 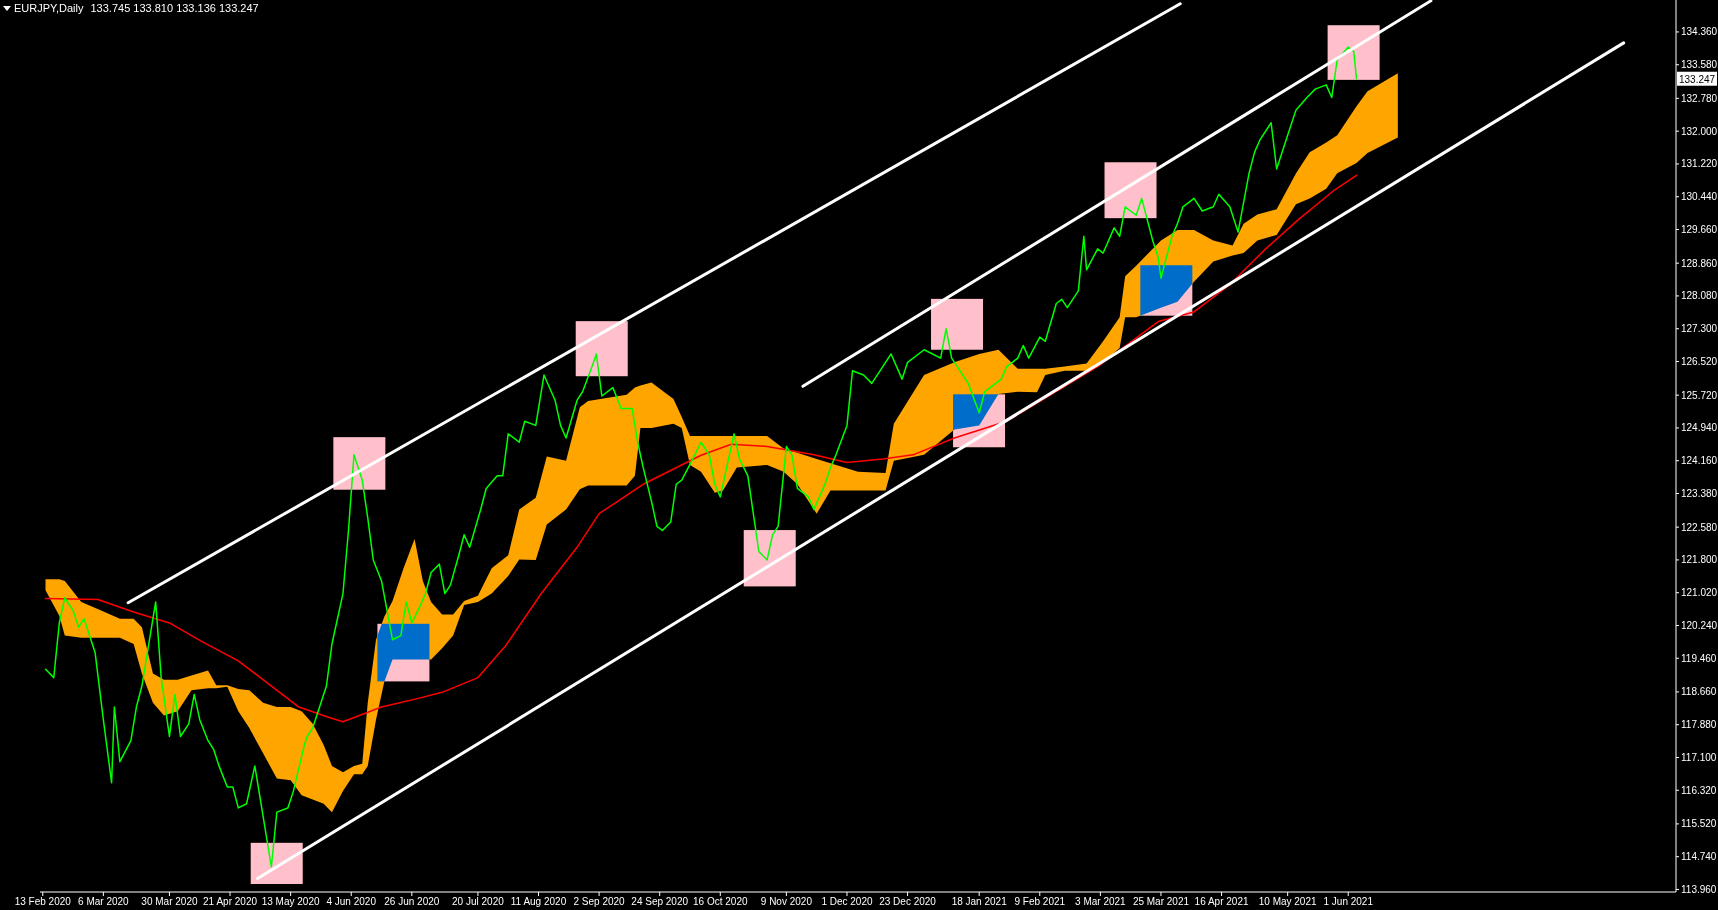 What do you see at coordinates (1699, 197) in the screenshot?
I see `y-tick-label: 130.440` at bounding box center [1699, 197].